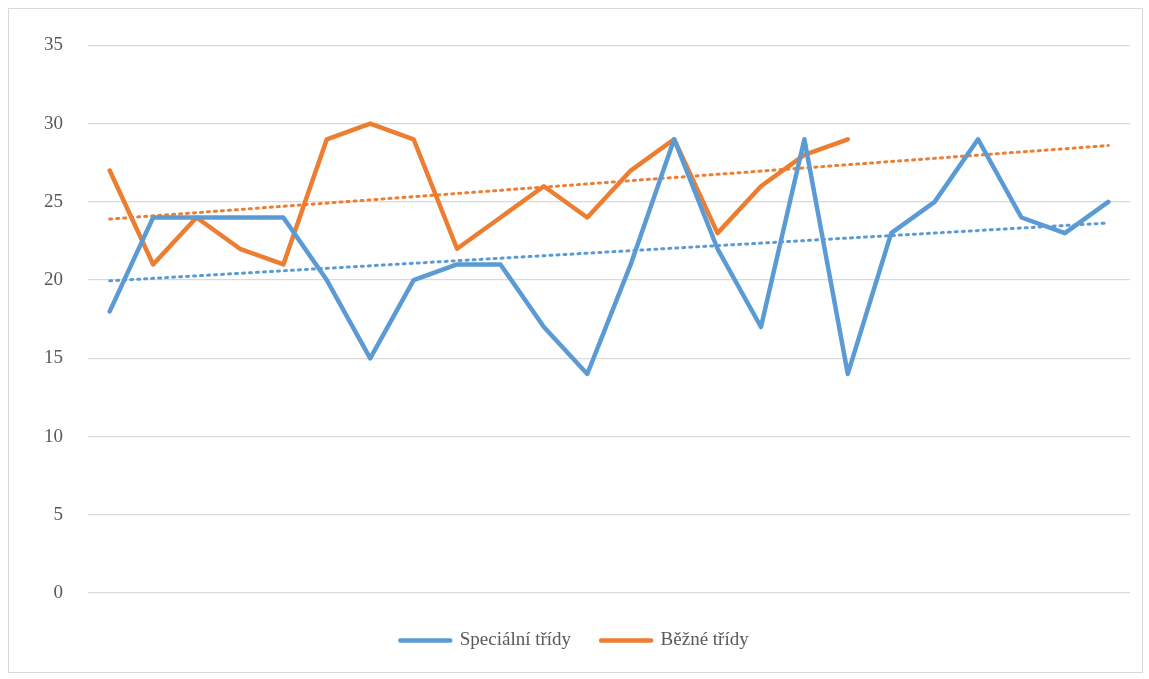  I want to click on y-tick-label: 30, so click(53, 122).